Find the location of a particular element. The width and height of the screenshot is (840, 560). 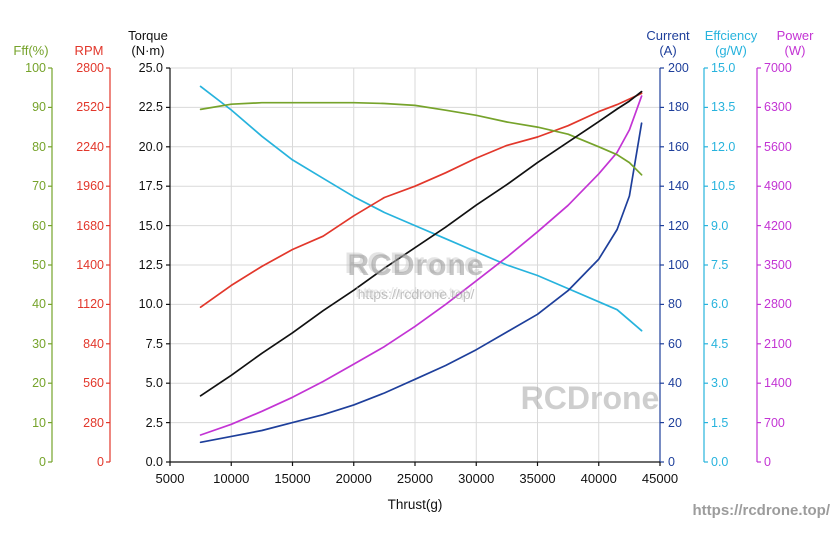

y-tick-eff: 40 is located at coordinates (39, 304).